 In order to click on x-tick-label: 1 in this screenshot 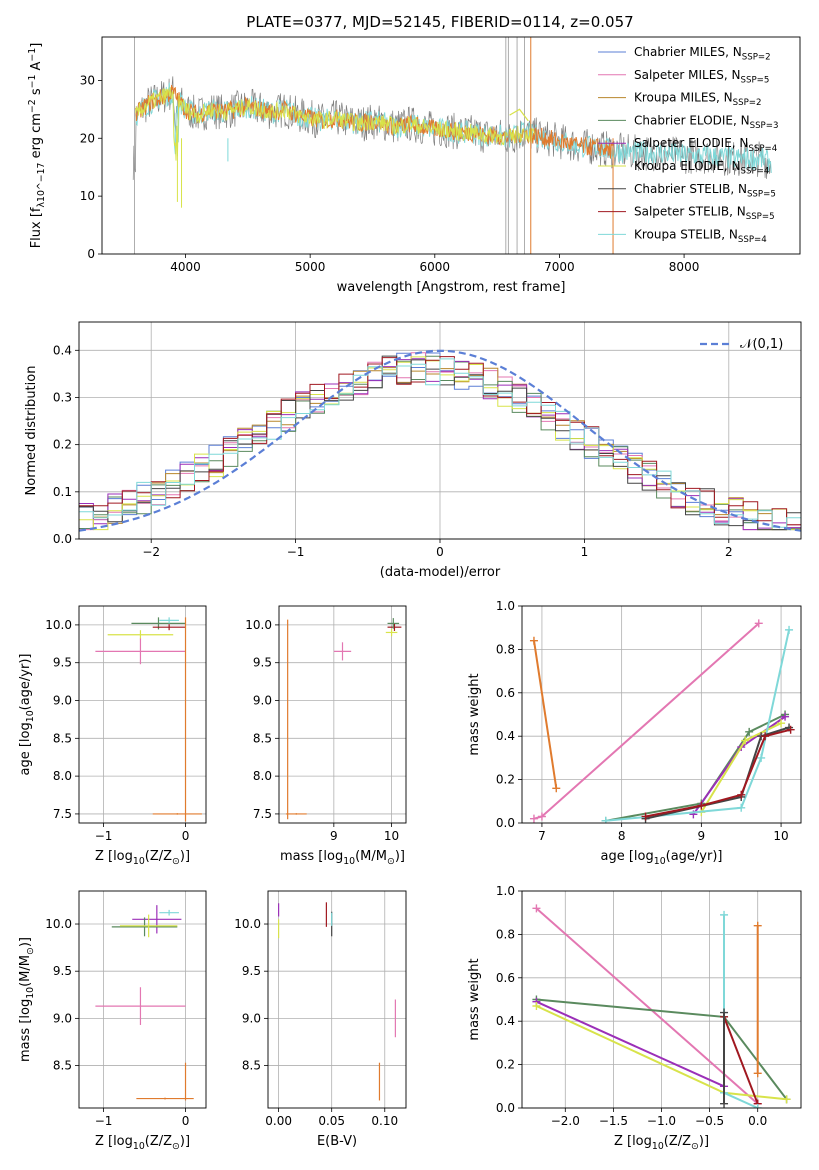, I will do `click(585, 552)`.